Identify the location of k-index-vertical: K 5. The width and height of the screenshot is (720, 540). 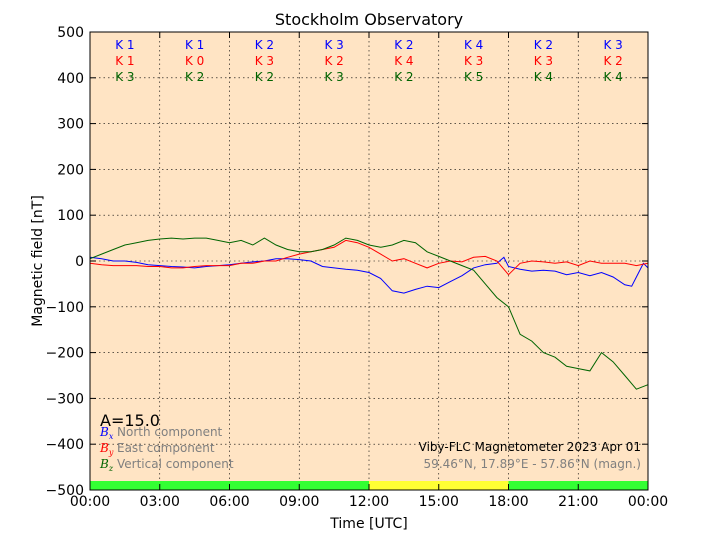
(473, 77).